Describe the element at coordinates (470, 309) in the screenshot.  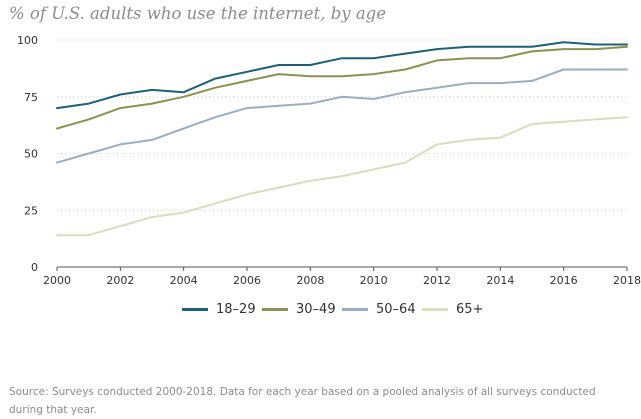
I see `legend-label-65-plus: 65+` at that location.